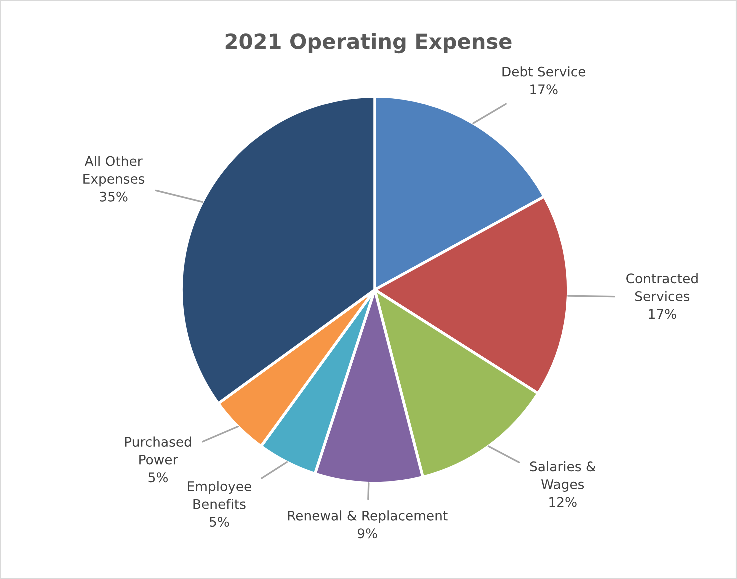  I want to click on chart-title: 2021 Operating Expense, so click(369, 43).